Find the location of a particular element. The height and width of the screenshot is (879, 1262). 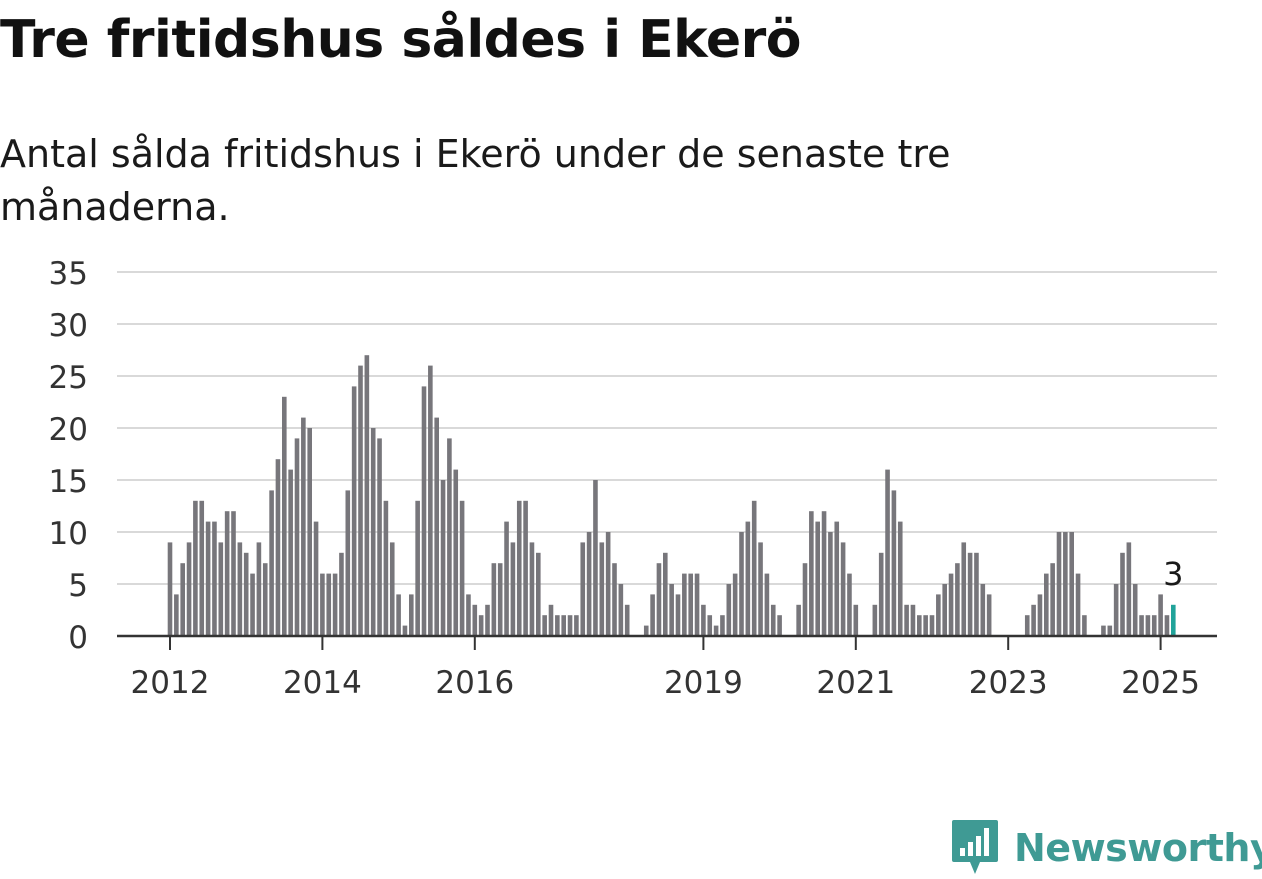

x-tick-label: 2023 is located at coordinates (1008, 683).